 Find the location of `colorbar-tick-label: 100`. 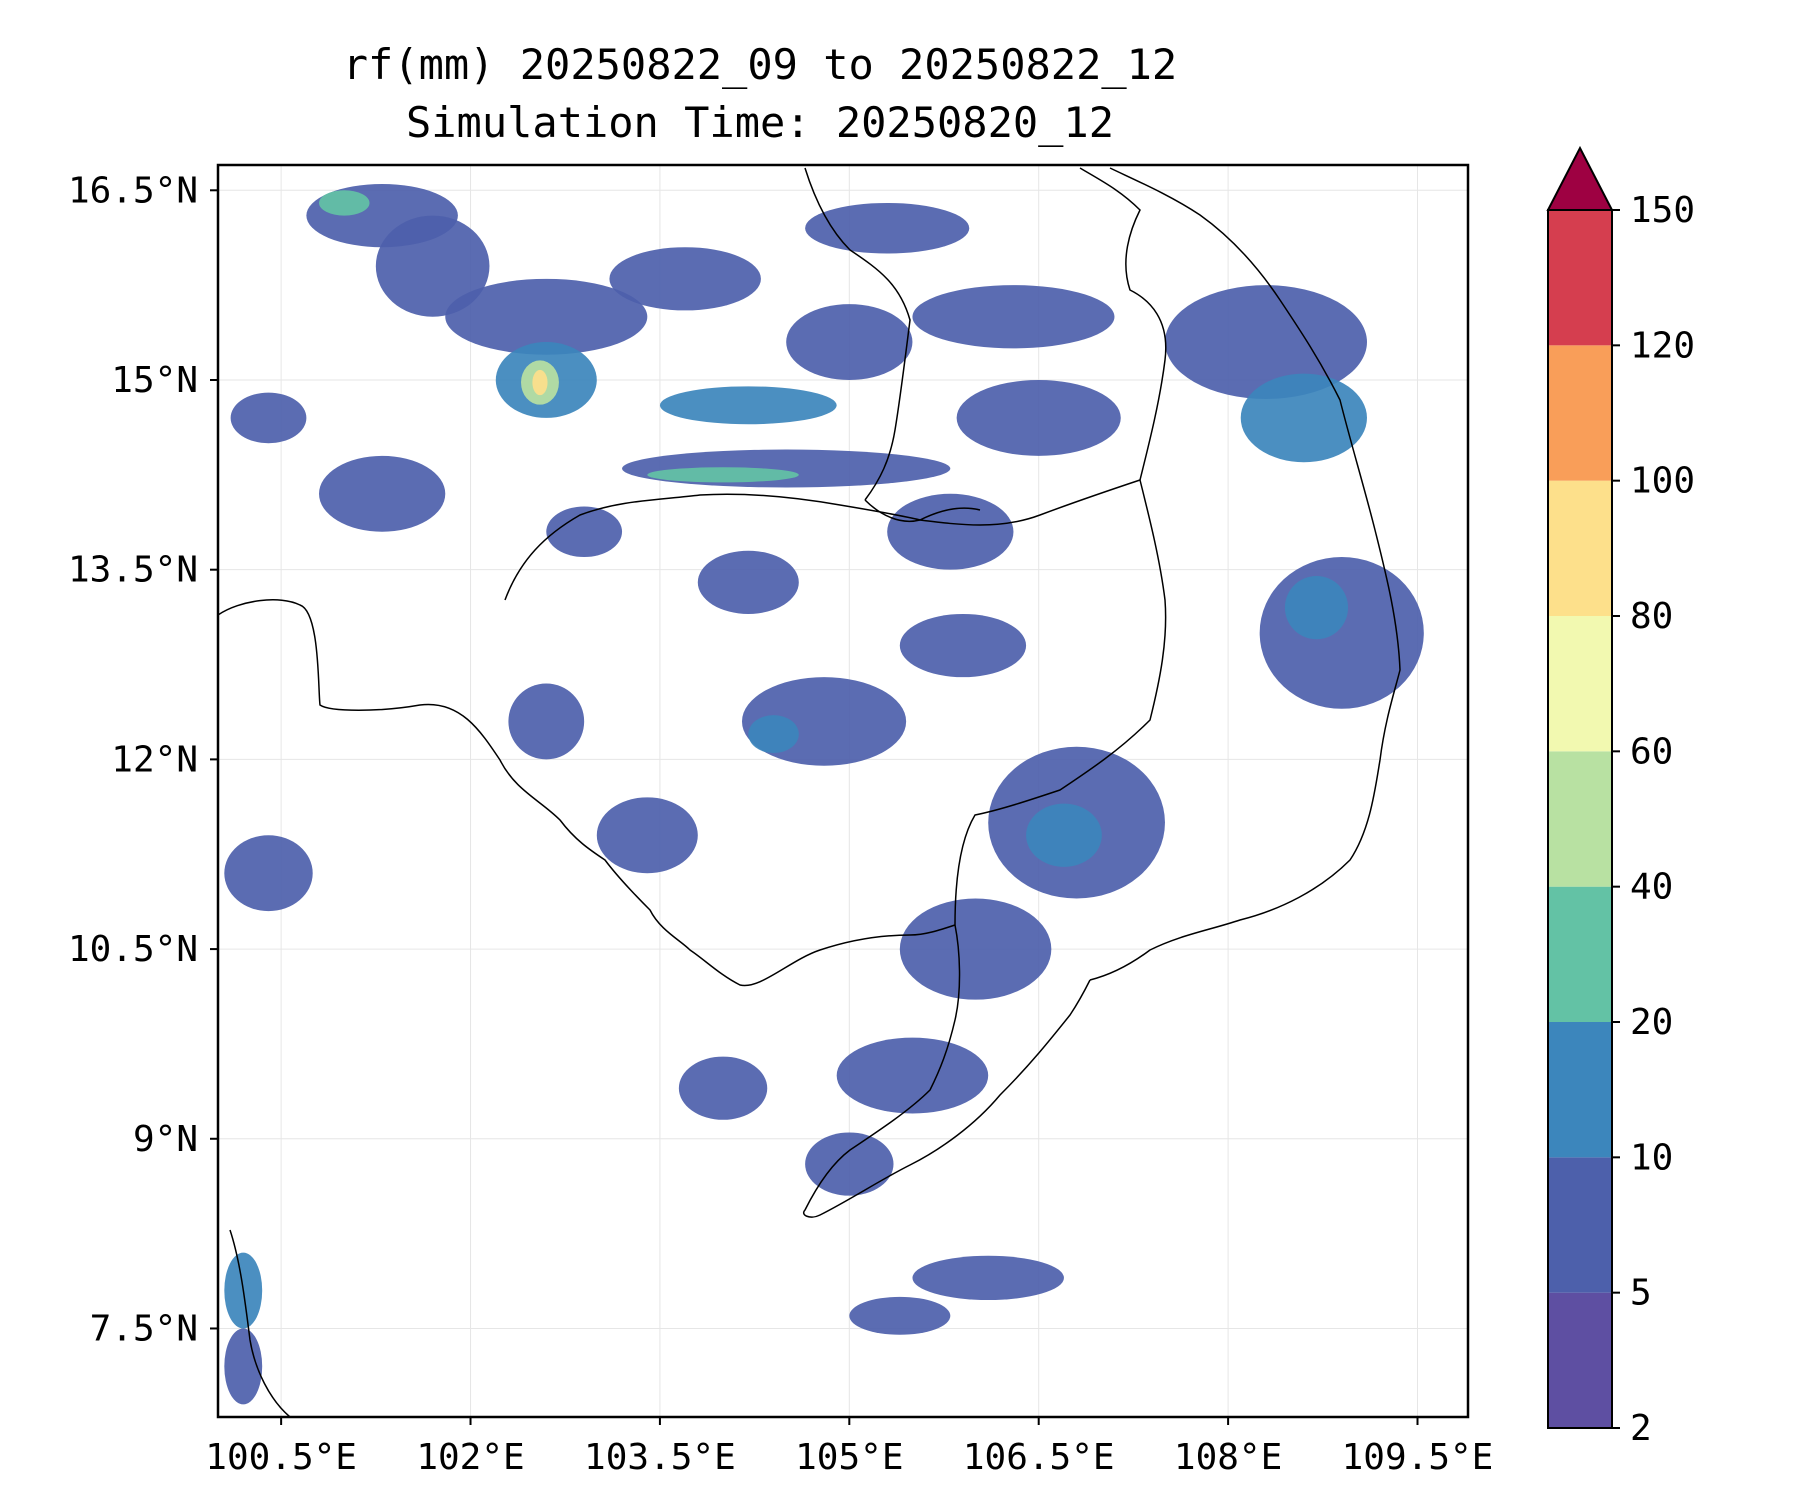

colorbar-tick-label: 100 is located at coordinates (1662, 481).